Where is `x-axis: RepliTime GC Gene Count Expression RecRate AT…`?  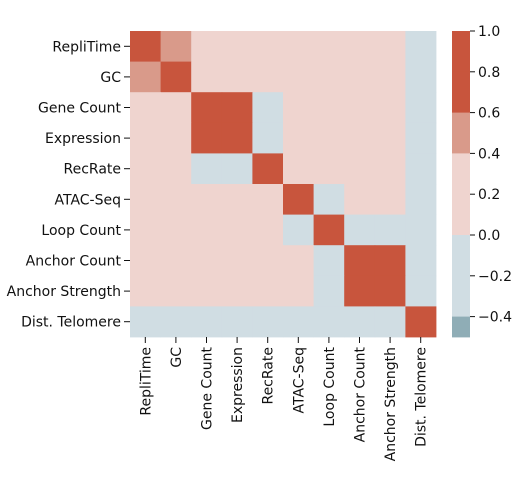 x-axis: RepliTime GC Gene Count Expression RecRate AT… is located at coordinates (284, 399).